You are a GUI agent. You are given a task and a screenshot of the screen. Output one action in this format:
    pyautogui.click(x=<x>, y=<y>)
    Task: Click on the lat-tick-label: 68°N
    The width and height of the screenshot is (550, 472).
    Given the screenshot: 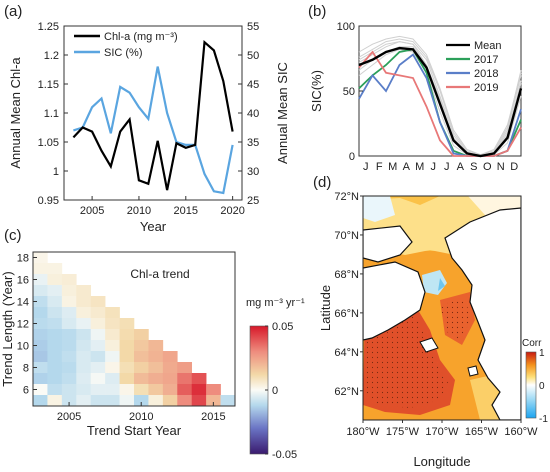 What is the action you would take?
    pyautogui.click(x=346, y=275)
    